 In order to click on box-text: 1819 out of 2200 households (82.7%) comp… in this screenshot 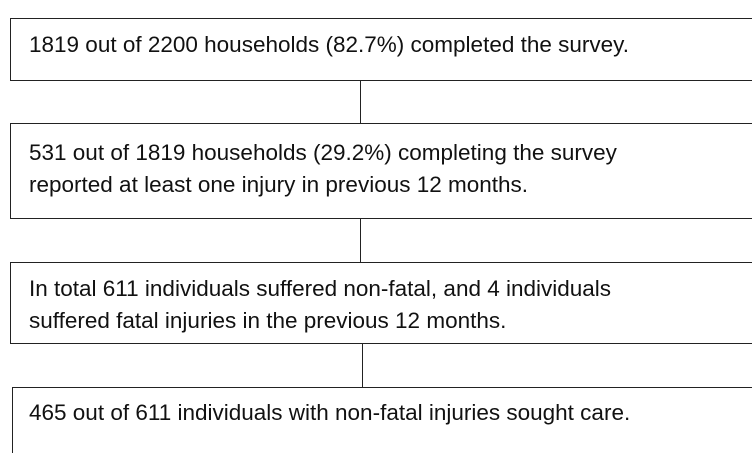, I will do `click(329, 44)`.